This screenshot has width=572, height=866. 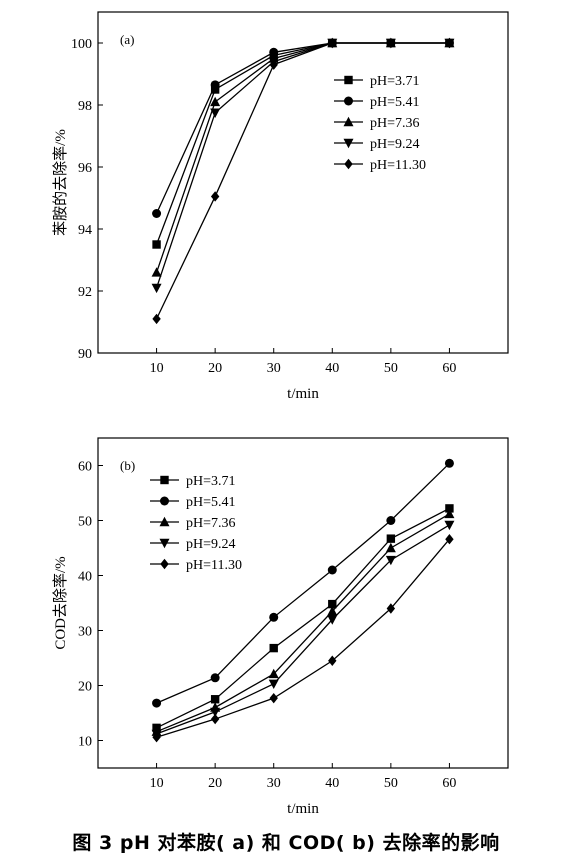 What do you see at coordinates (85, 354) in the screenshot?
I see `y-tick-label: 90` at bounding box center [85, 354].